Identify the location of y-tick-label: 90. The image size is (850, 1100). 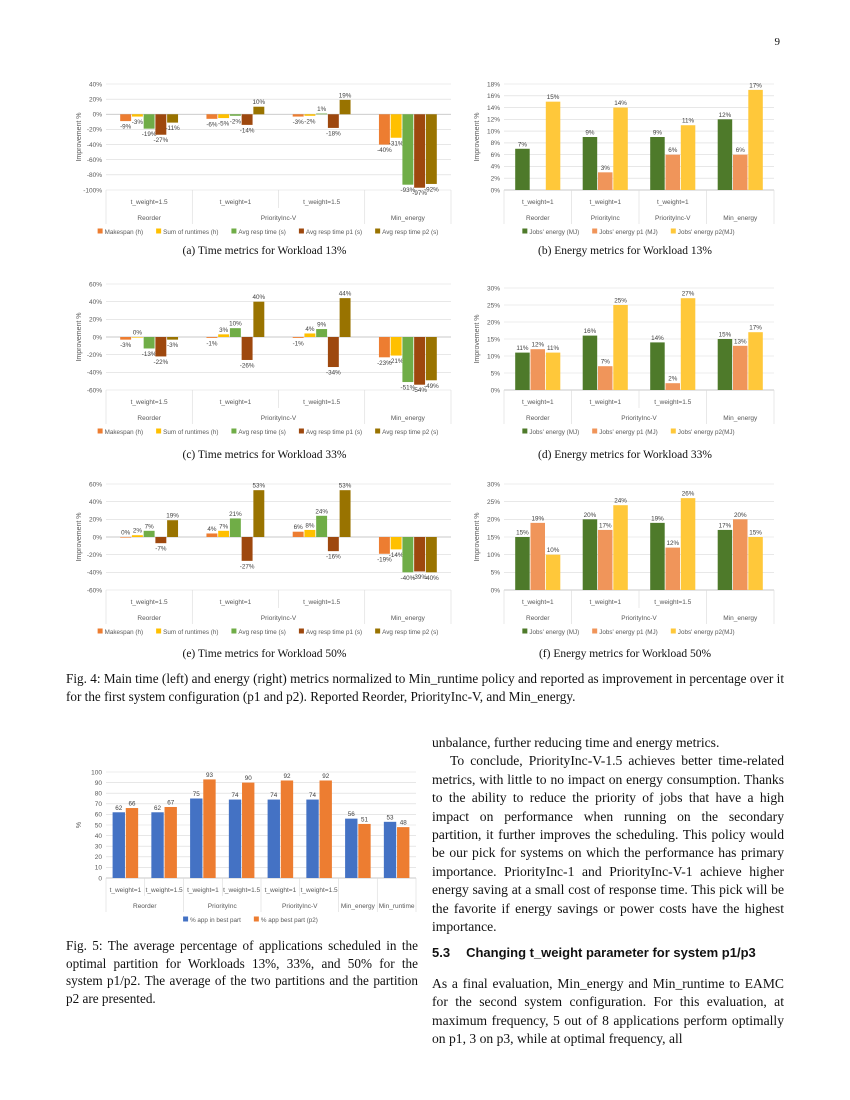
(99, 783).